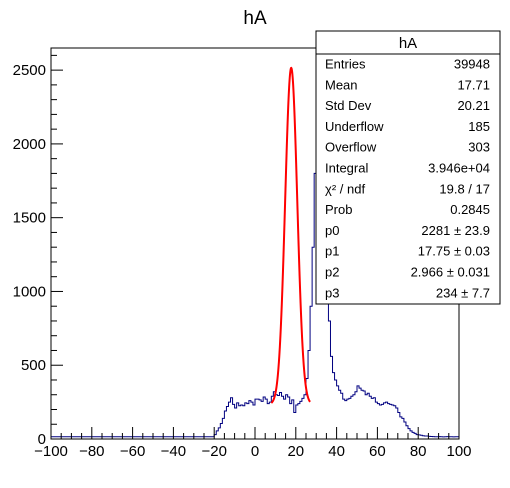  What do you see at coordinates (29, 70) in the screenshot?
I see `y-tick-label: 2500` at bounding box center [29, 70].